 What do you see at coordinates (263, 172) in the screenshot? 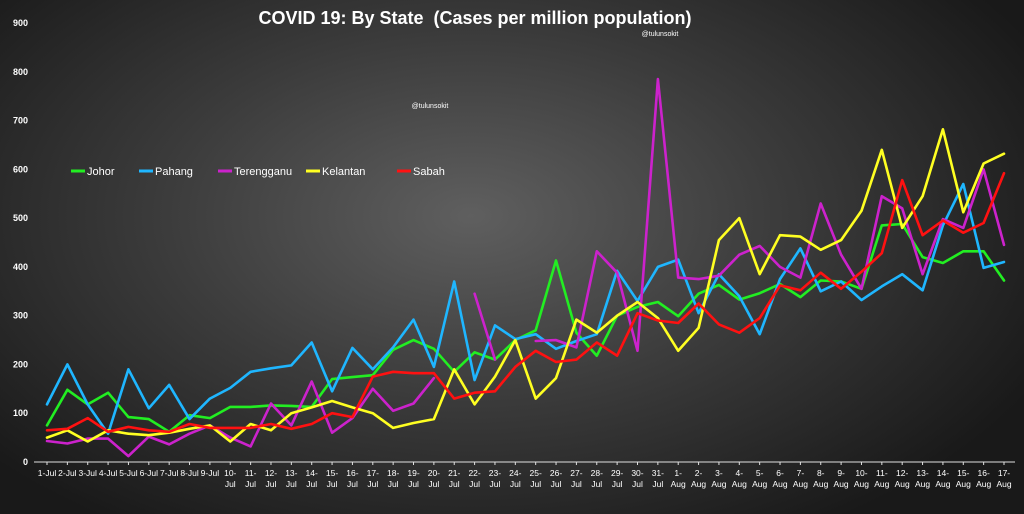
I see `legend-label: Terengganu` at bounding box center [263, 172].